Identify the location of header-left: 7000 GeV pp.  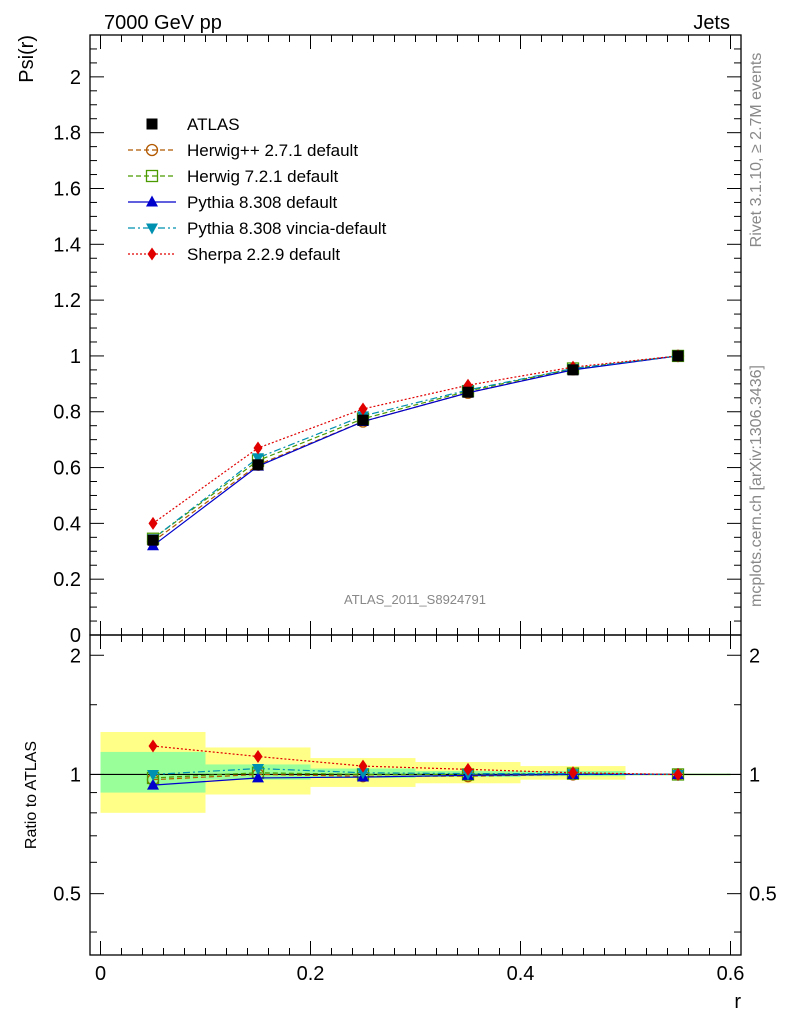
(163, 23).